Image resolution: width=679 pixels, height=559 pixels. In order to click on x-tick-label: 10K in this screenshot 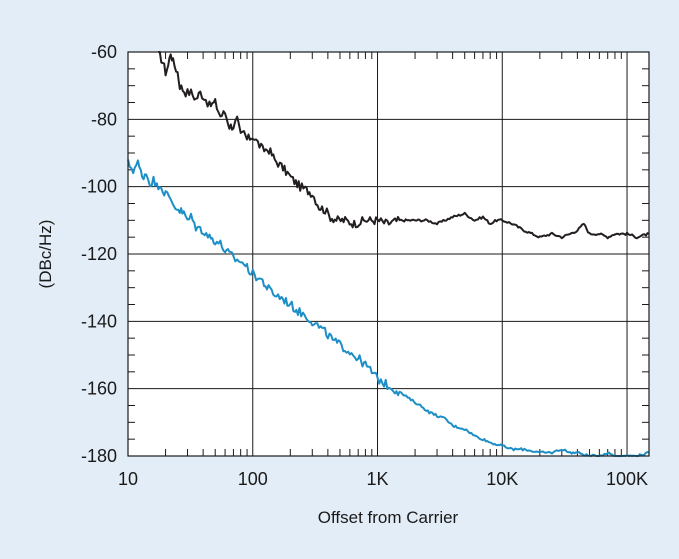, I will do `click(502, 479)`.